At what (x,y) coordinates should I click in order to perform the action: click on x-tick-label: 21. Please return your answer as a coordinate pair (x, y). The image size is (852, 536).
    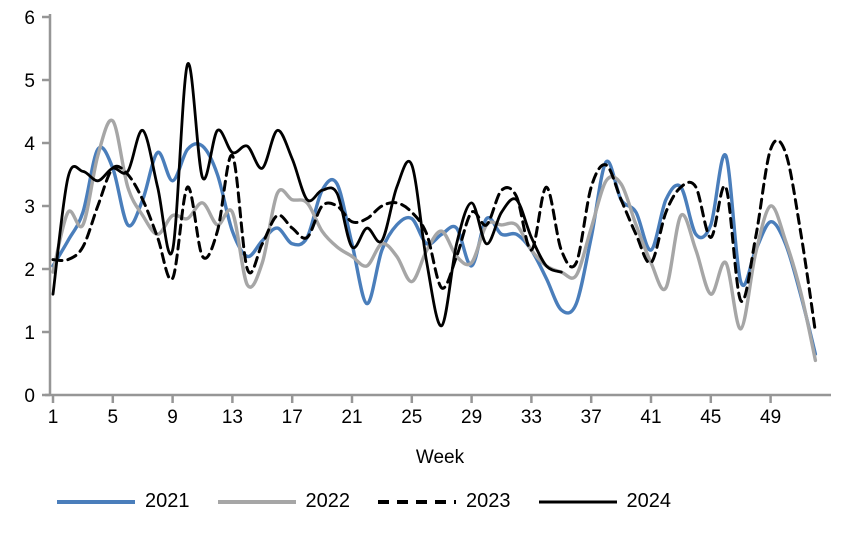
    Looking at the image, I should click on (351, 417).